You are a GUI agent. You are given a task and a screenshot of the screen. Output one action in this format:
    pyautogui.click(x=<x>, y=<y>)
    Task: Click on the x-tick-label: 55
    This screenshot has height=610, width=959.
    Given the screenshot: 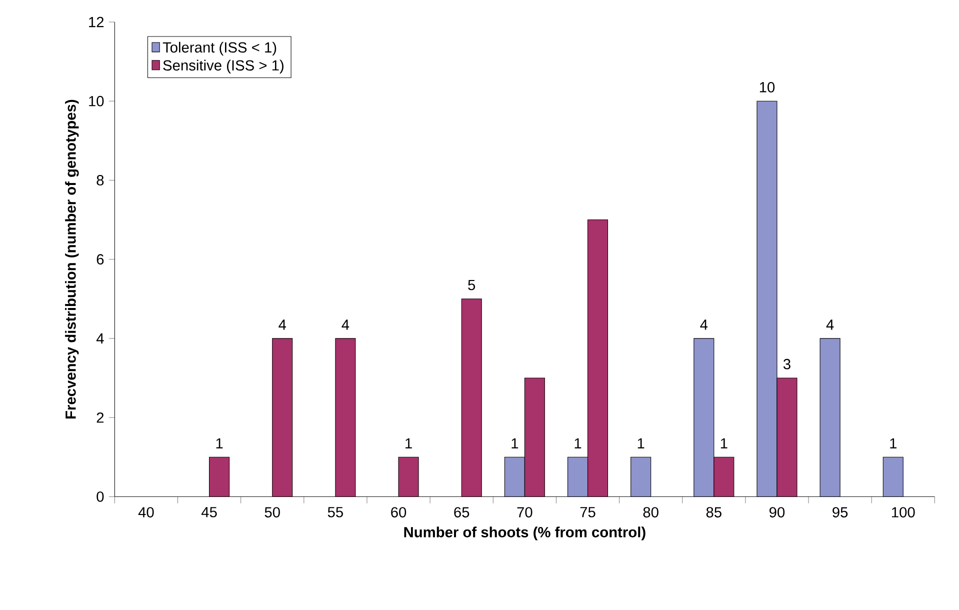 What is the action you would take?
    pyautogui.click(x=335, y=512)
    